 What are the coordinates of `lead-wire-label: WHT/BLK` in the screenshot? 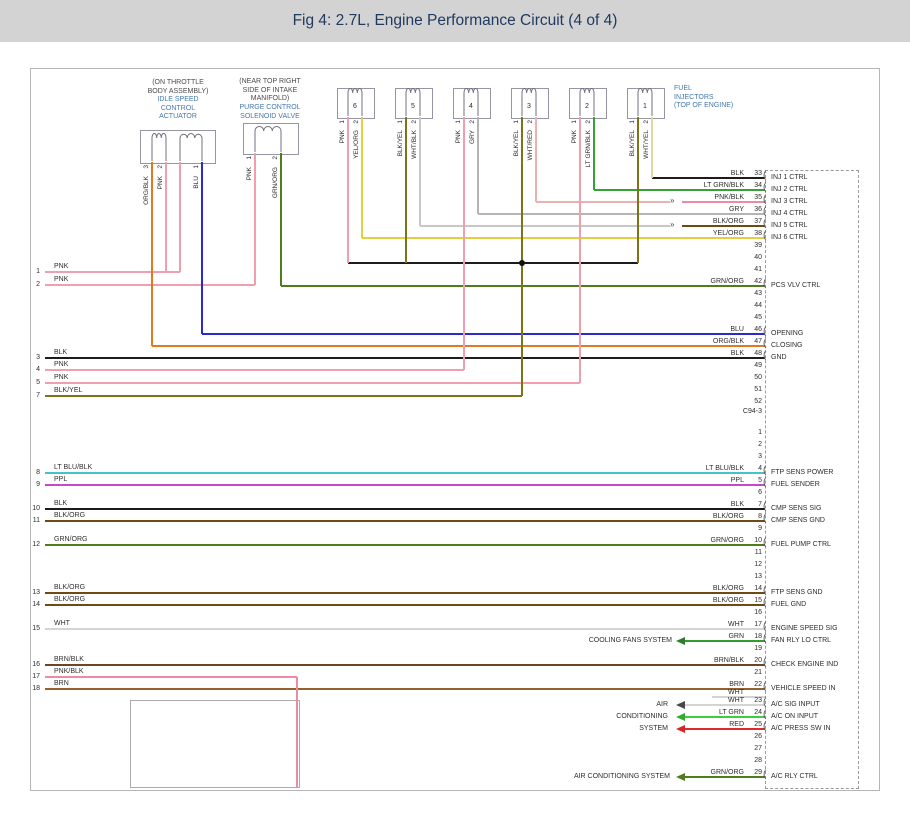 It's located at (414, 144).